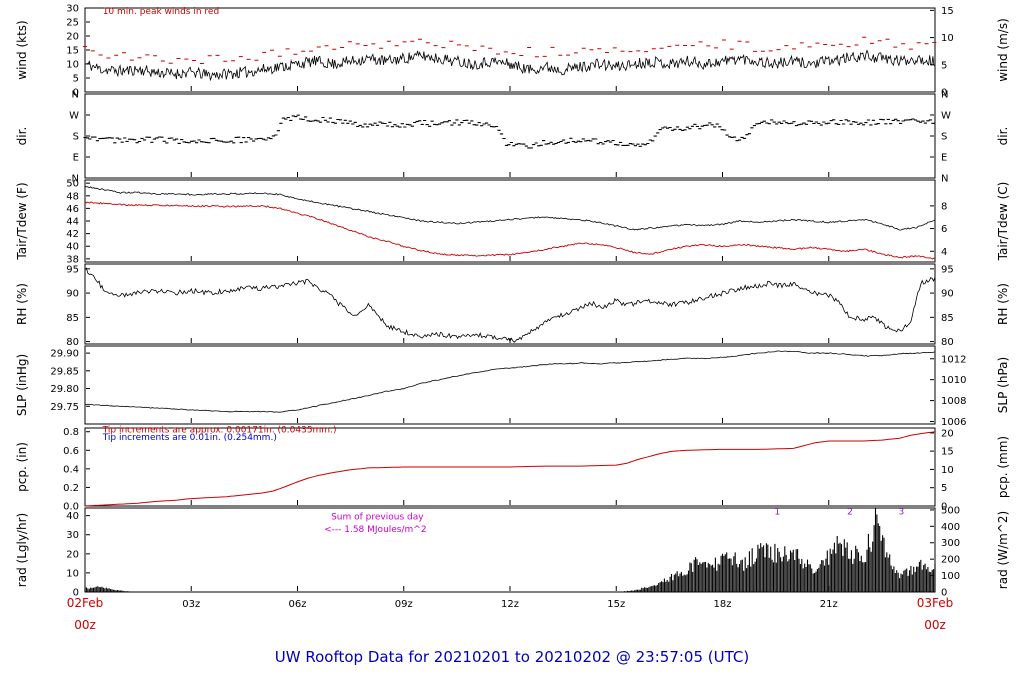 The height and width of the screenshot is (700, 1024). I want to click on x-tick-label: 09z, so click(404, 604).